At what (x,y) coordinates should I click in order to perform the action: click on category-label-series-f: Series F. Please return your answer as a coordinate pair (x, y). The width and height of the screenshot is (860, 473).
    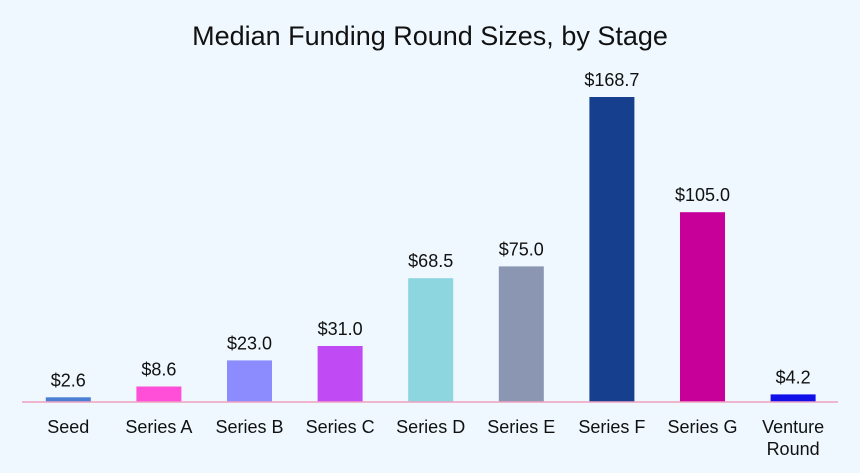
    Looking at the image, I should click on (611, 427).